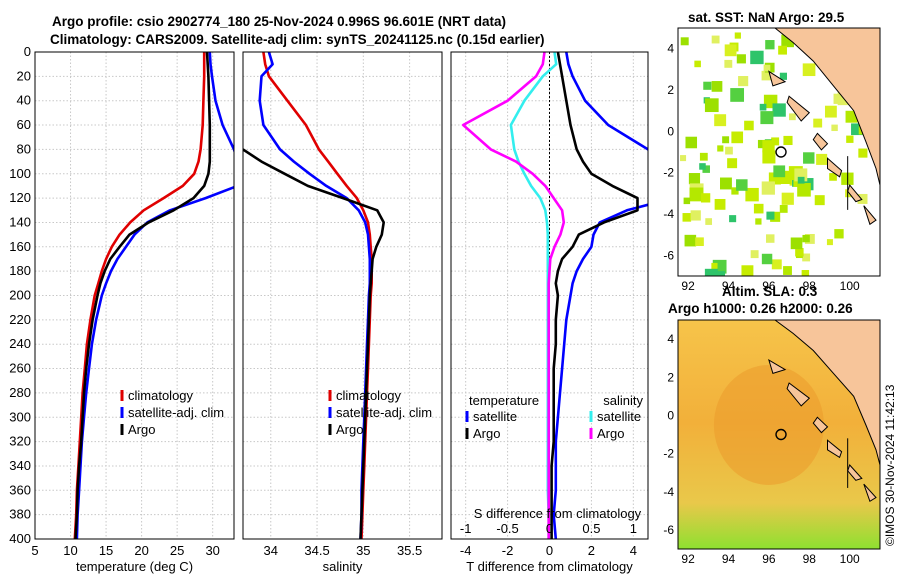  Describe the element at coordinates (27, 51) in the screenshot. I see `y-tick-label: 0` at that location.